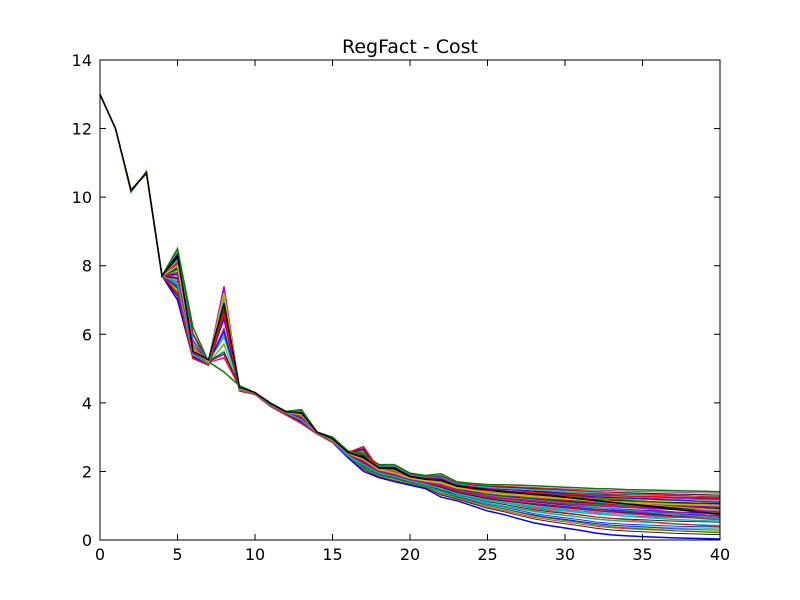  I want to click on x-tick-label: 25, so click(487, 554).